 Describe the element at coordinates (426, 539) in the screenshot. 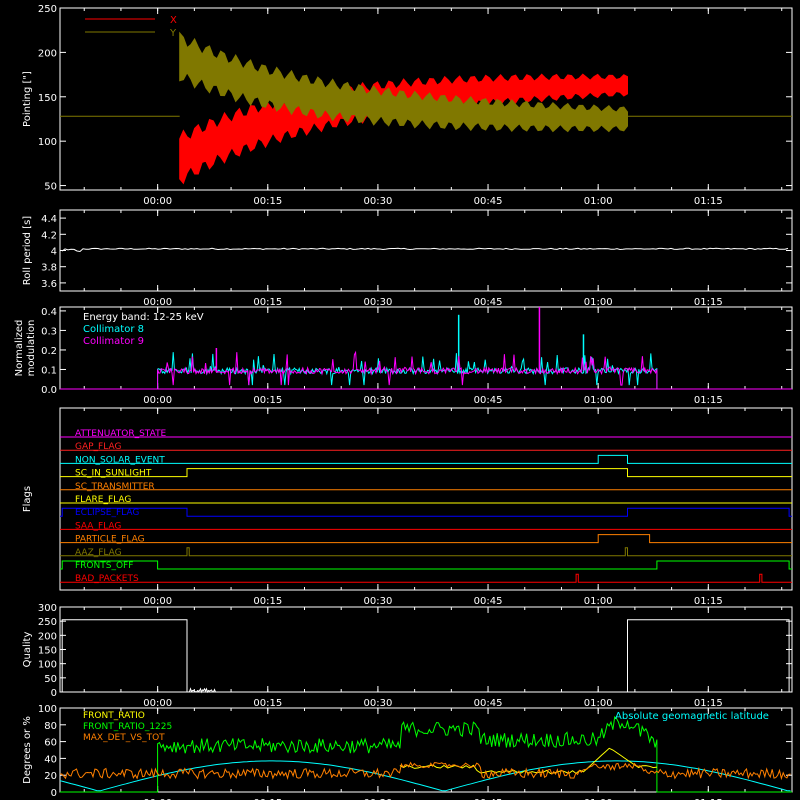

I see `flag-line-particle-flag` at that location.